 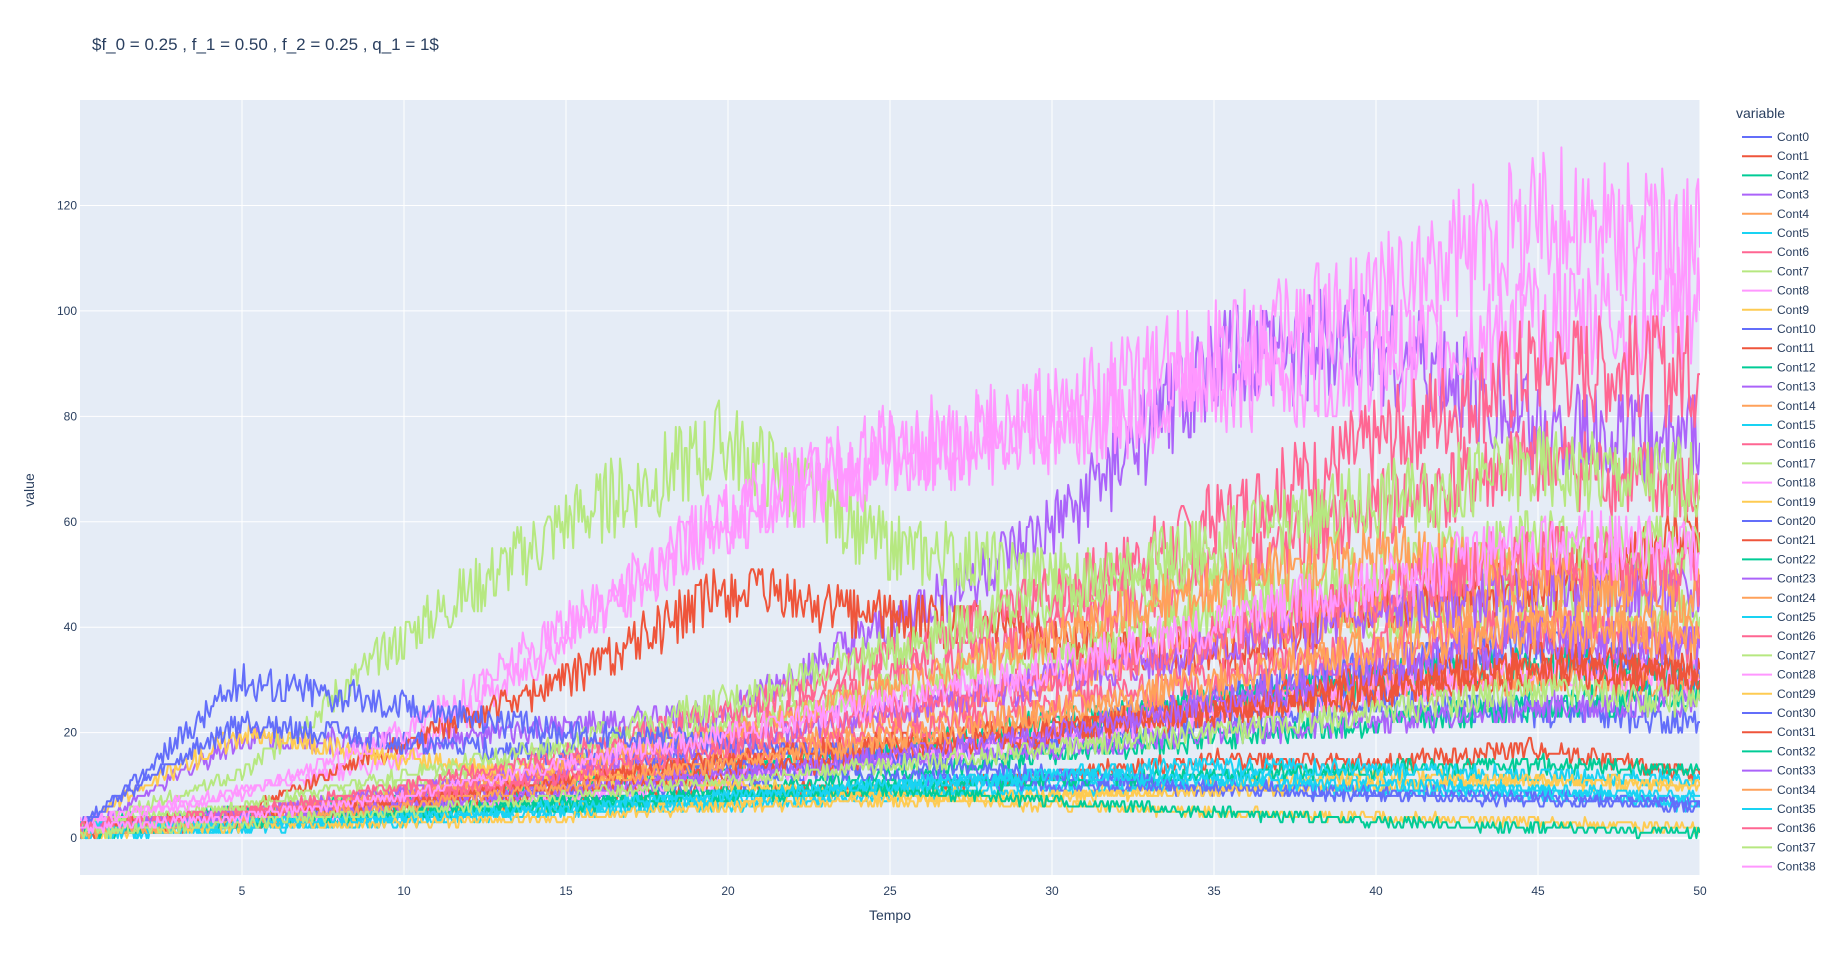 I want to click on legend-item: Cont30, so click(x=1779, y=713).